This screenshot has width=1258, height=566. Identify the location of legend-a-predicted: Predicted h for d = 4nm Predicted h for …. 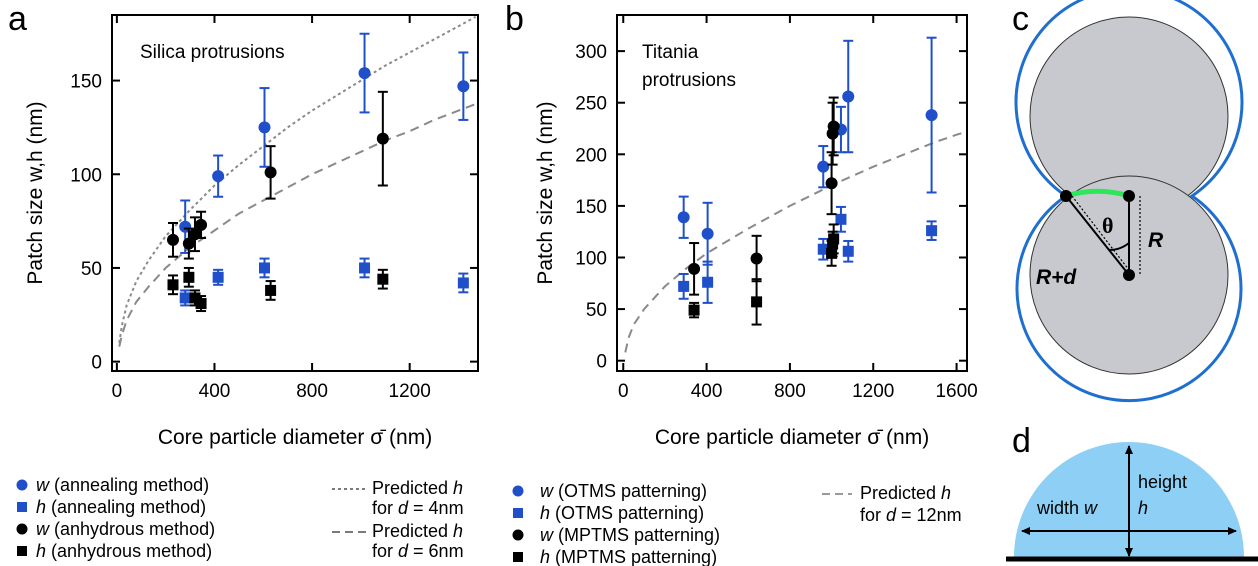
(398, 519).